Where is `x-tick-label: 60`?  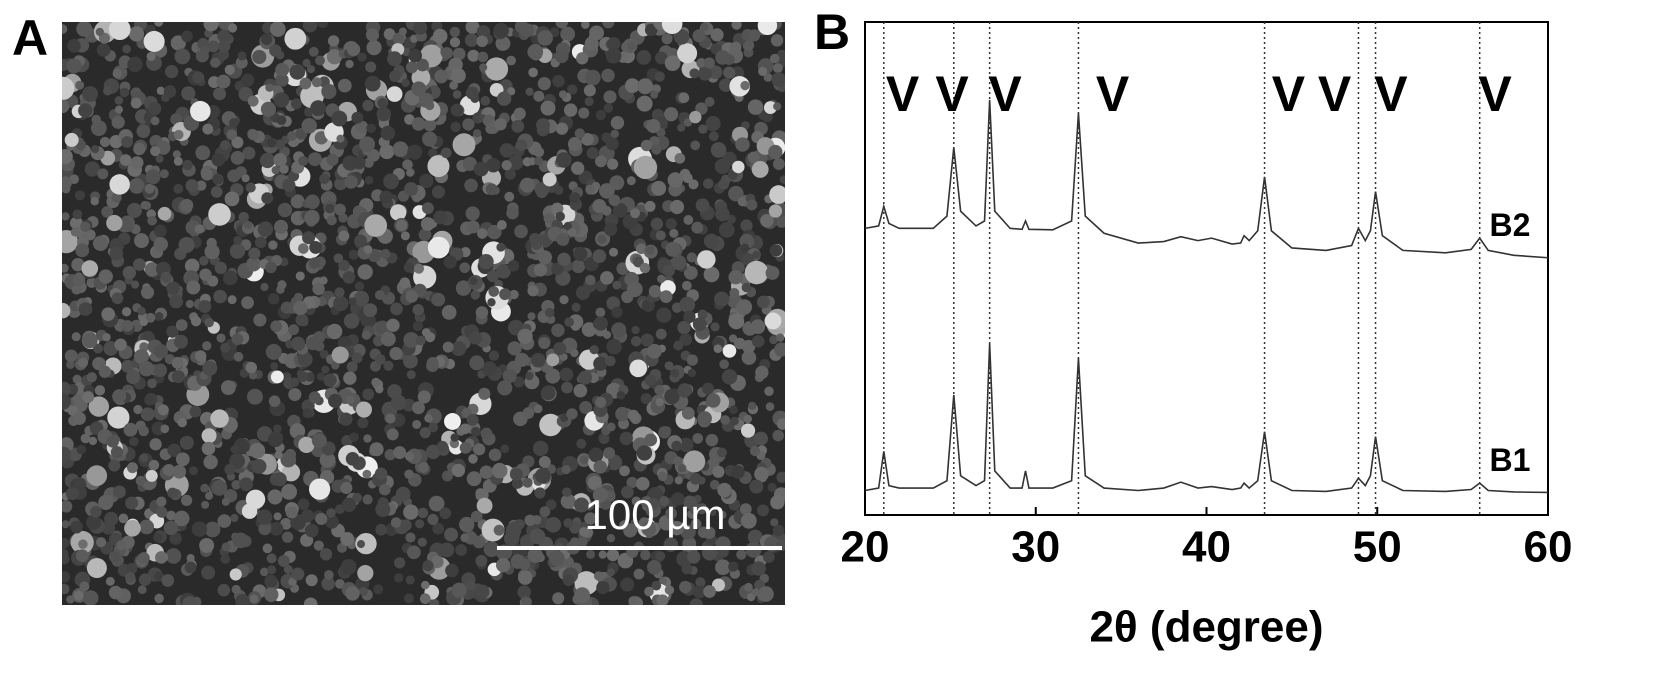
x-tick-label: 60 is located at coordinates (1548, 547).